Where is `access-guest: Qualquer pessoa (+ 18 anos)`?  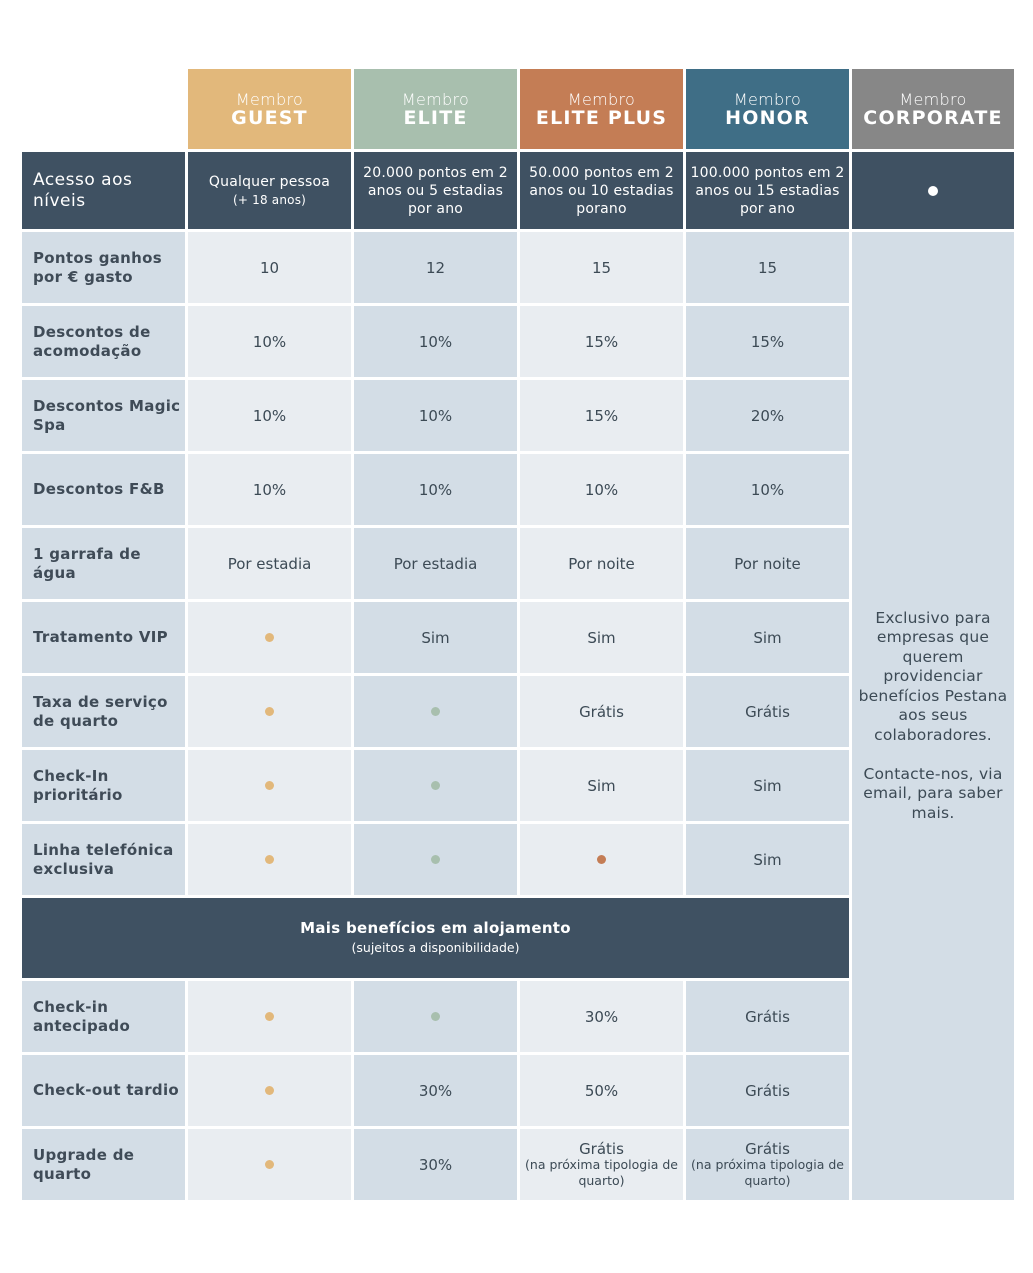 access-guest: Qualquer pessoa (+ 18 anos) is located at coordinates (269, 190).